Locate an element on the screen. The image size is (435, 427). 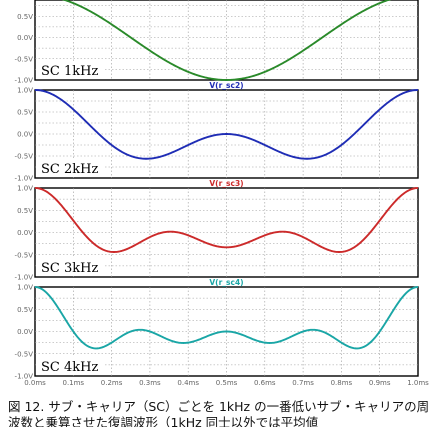
x-tick-label: 0.5ms is located at coordinates (227, 383).